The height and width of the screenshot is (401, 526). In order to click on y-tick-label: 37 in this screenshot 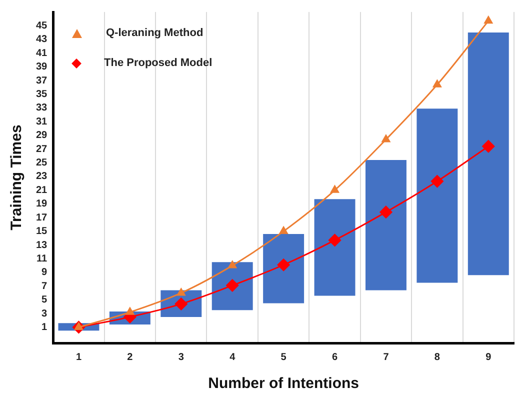, I will do `click(42, 80)`.